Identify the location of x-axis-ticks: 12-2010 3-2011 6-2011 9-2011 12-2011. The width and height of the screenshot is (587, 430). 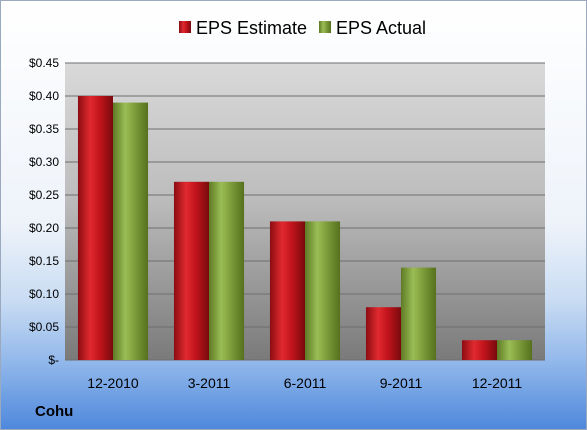
(304, 383).